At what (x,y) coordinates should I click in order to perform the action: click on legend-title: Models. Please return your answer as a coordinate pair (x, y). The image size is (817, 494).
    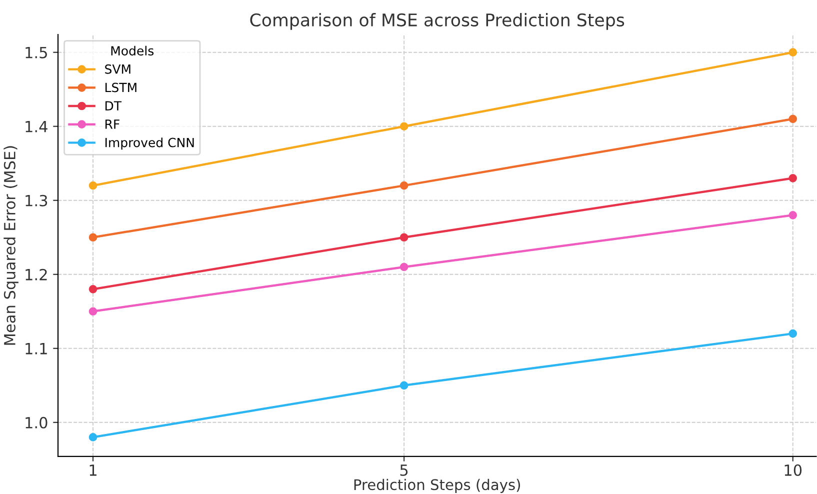
    Looking at the image, I should click on (132, 51).